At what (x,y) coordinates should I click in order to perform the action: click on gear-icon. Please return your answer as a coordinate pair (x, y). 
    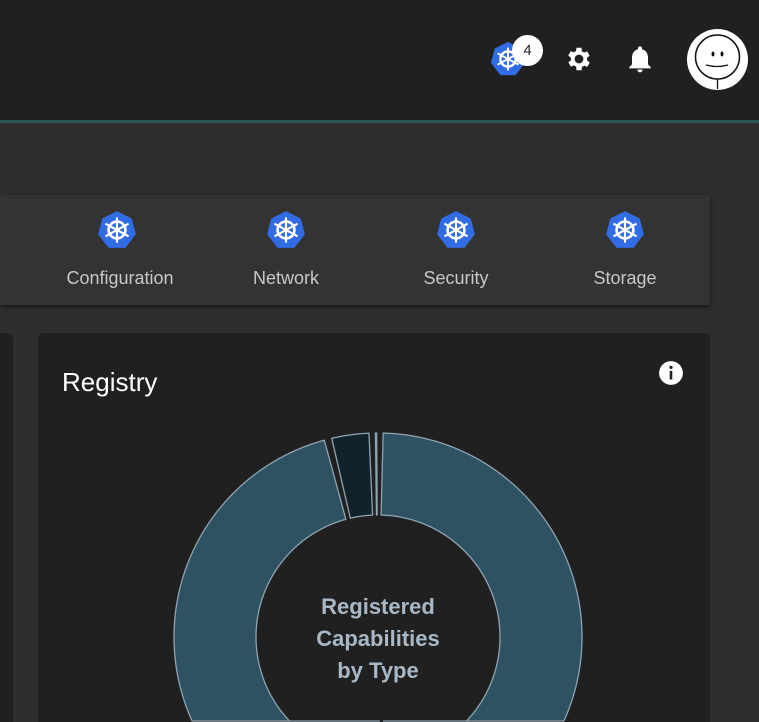
    Looking at the image, I should click on (579, 59).